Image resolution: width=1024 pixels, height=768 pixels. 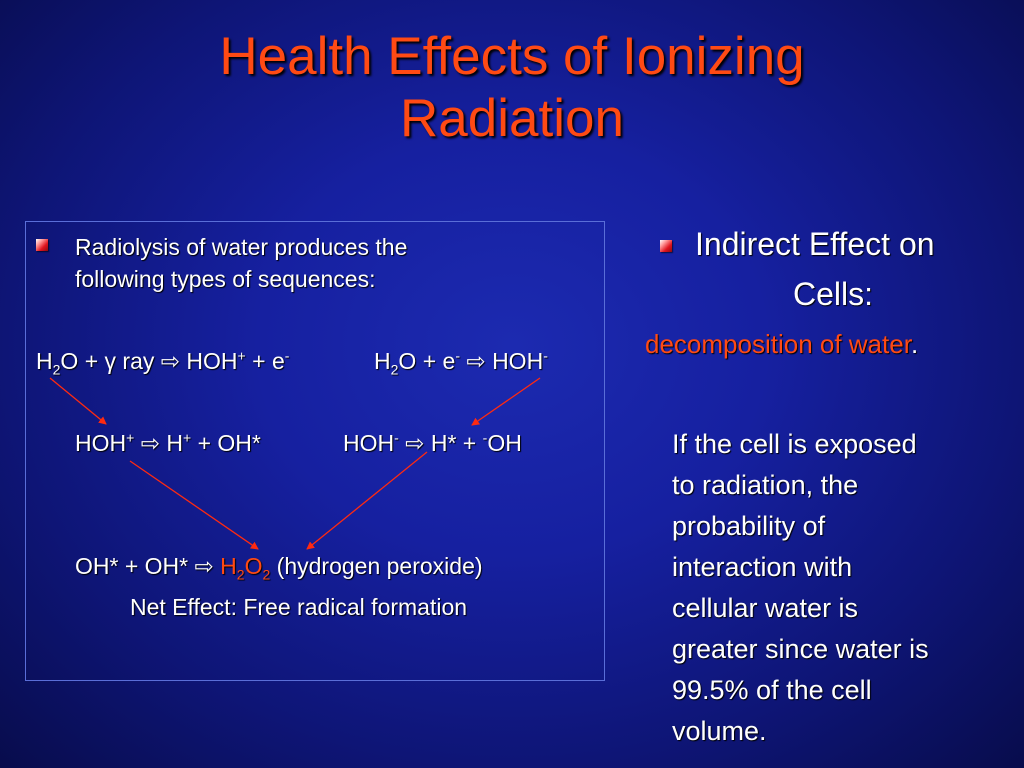 I want to click on decomposition-of-water: decomposition of water., so click(x=782, y=344).